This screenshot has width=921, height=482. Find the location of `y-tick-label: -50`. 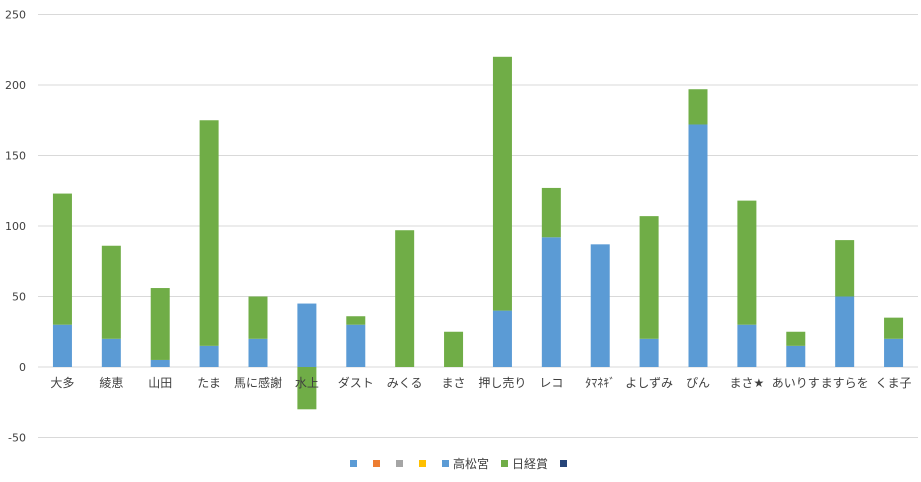

y-tick-label: -50 is located at coordinates (17, 438).